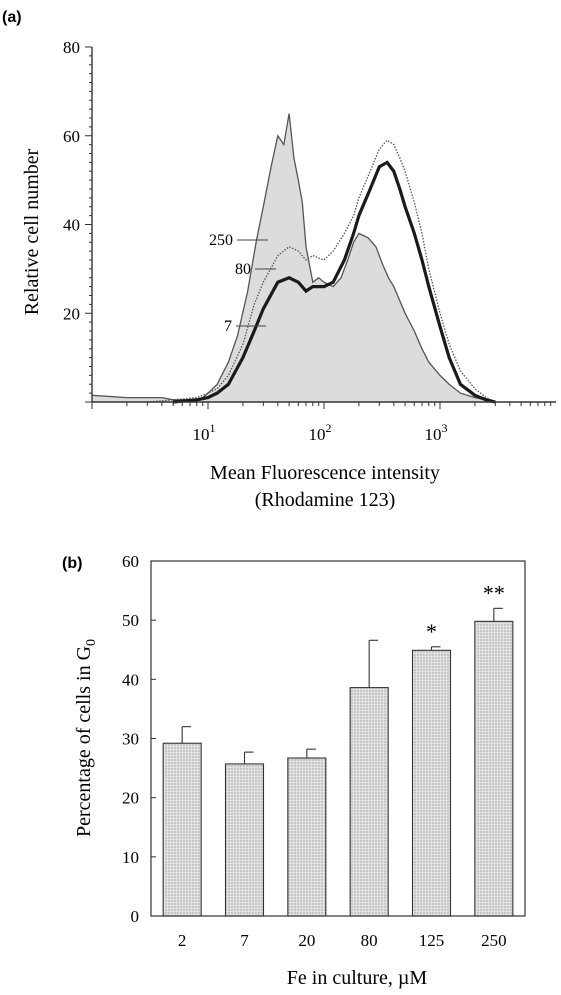 This screenshot has width=561, height=995. I want to click on y-axis-label-subscript: 0, so click(91, 642).